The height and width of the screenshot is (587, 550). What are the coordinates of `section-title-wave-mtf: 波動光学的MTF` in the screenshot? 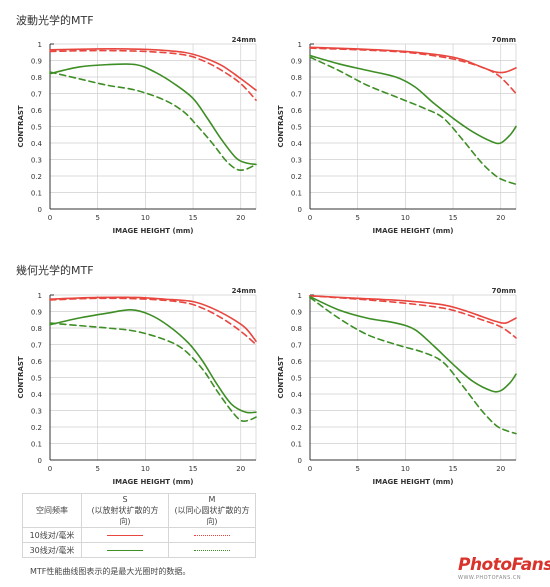 It's located at (55, 20).